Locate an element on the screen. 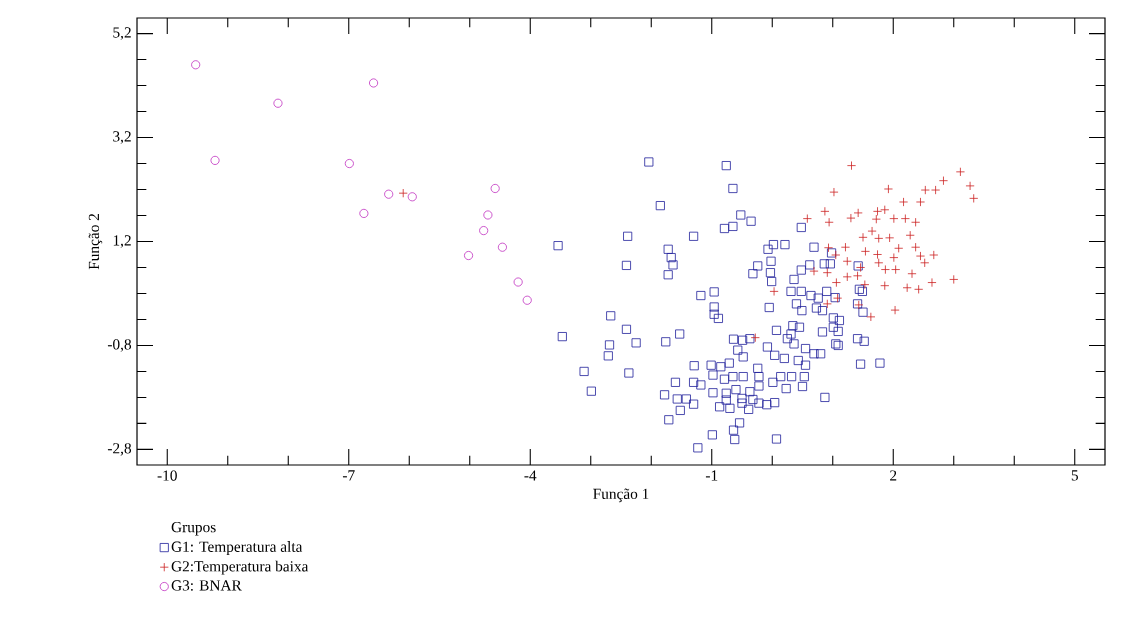  legend-label: G2:Temperatura baixa is located at coordinates (240, 567).